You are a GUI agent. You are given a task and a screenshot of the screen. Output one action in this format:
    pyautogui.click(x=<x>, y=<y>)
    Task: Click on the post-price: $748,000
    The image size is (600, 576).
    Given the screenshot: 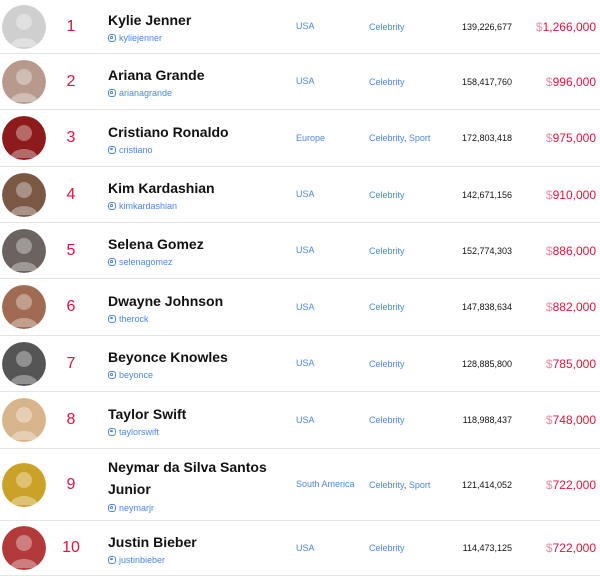 What is the action you would take?
    pyautogui.click(x=571, y=420)
    